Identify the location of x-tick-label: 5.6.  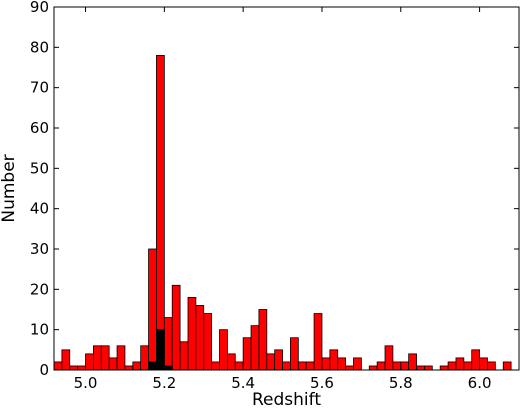
(322, 383).